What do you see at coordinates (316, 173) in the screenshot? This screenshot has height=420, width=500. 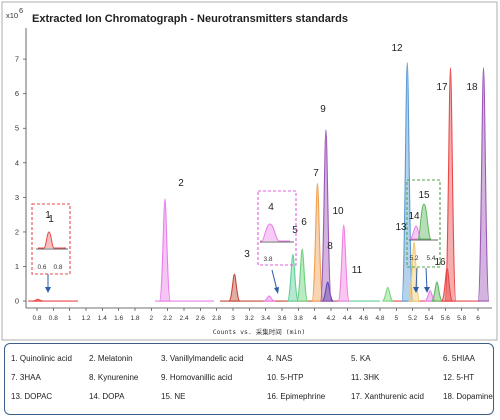 I see `peak-label-7: 7` at bounding box center [316, 173].